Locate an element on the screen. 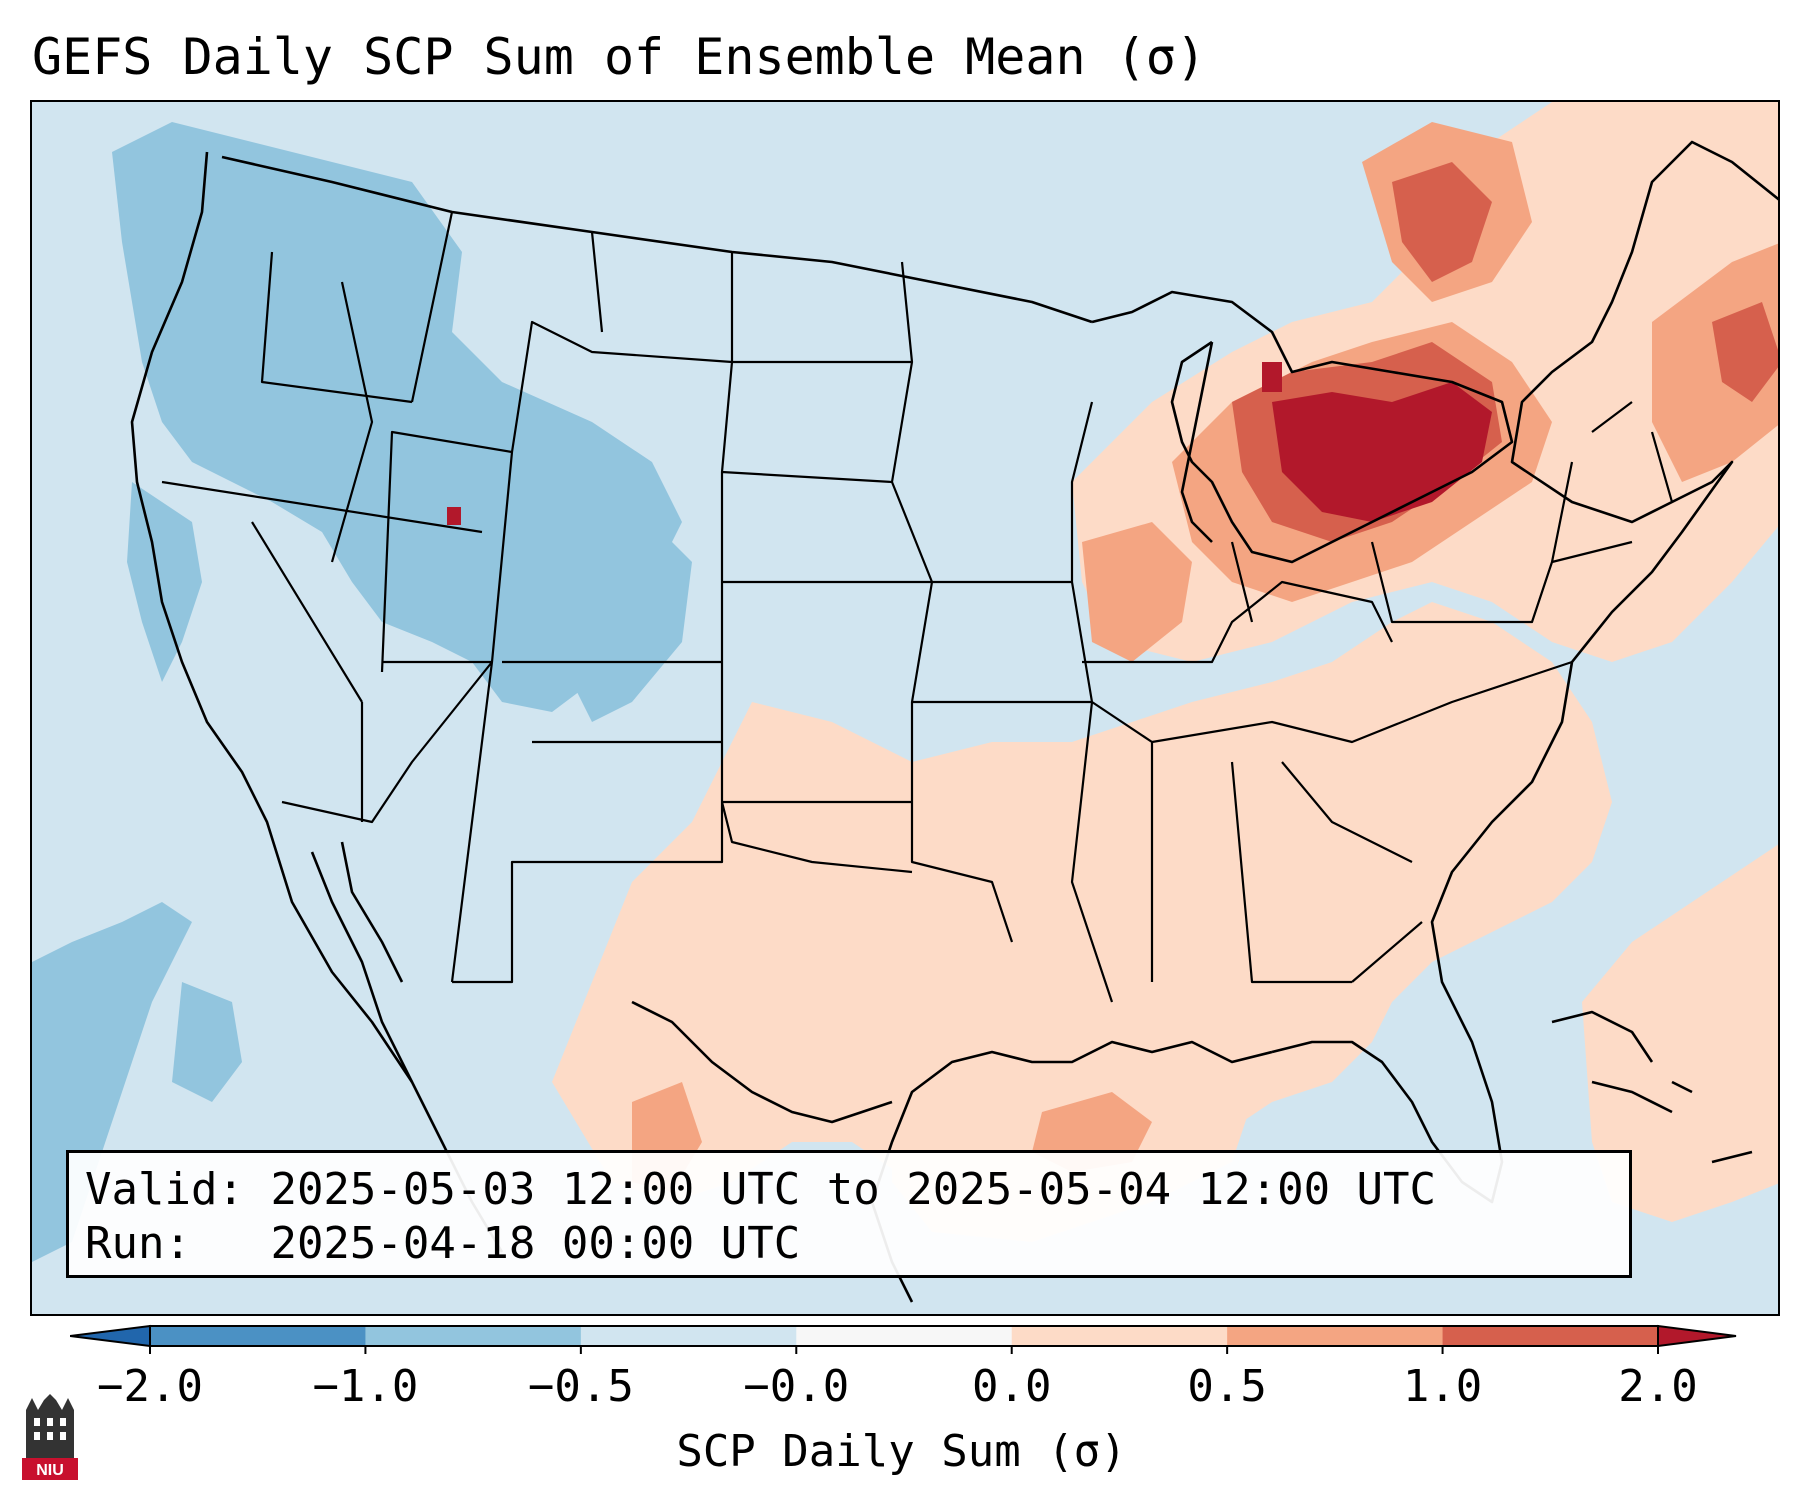 The height and width of the screenshot is (1506, 1803). run-value: 2025-04-18 00:00 UTC is located at coordinates (535, 1243).